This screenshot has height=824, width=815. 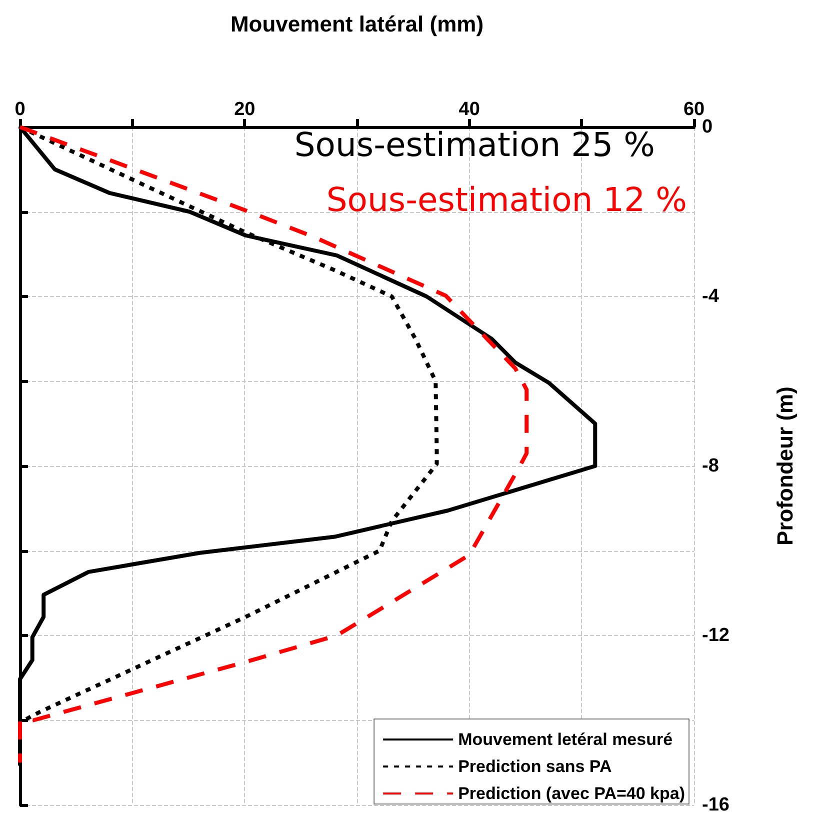 I want to click on annotation: Sous-estimation 25 %, so click(x=475, y=144).